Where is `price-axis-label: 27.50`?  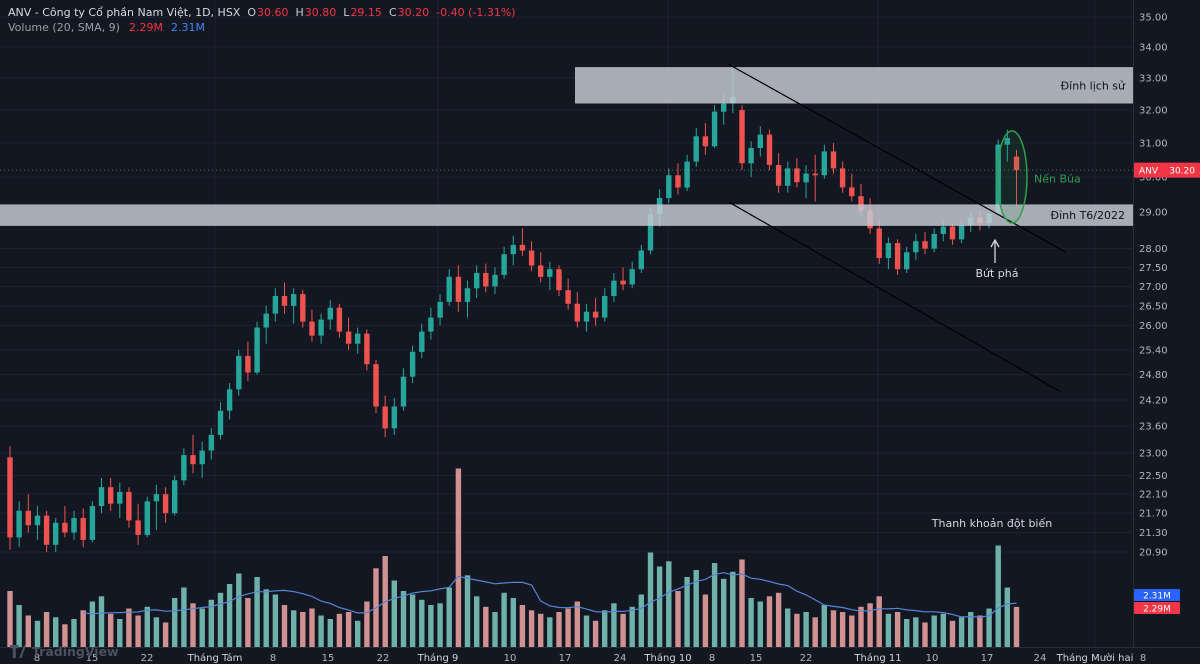 price-axis-label: 27.50 is located at coordinates (1153, 268).